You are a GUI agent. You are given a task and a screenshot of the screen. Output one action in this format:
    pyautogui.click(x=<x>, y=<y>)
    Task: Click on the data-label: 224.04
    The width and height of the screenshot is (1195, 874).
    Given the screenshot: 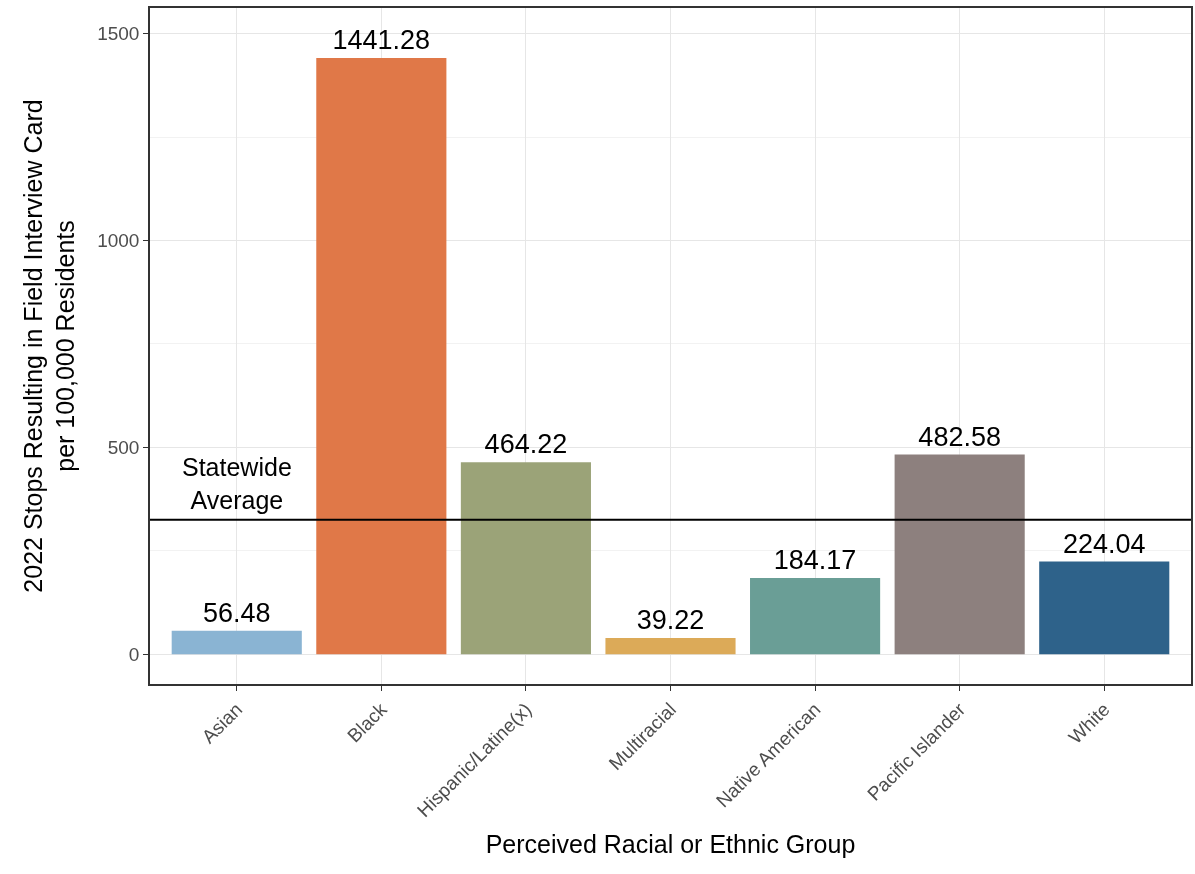 What is the action you would take?
    pyautogui.click(x=1104, y=543)
    